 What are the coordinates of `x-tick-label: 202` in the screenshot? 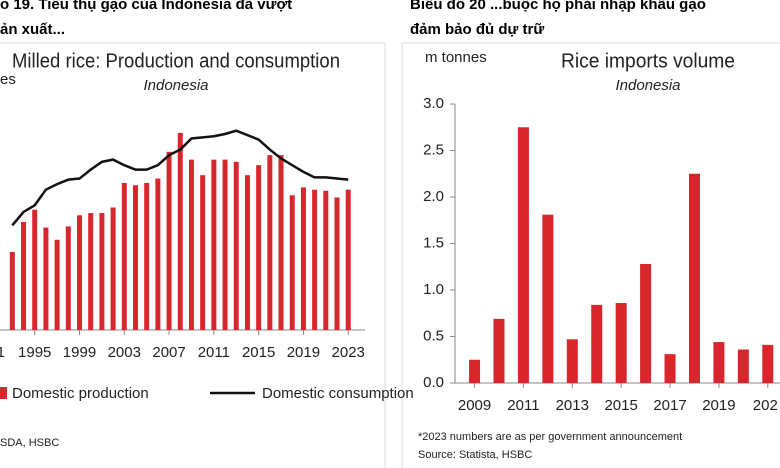 It's located at (765, 405).